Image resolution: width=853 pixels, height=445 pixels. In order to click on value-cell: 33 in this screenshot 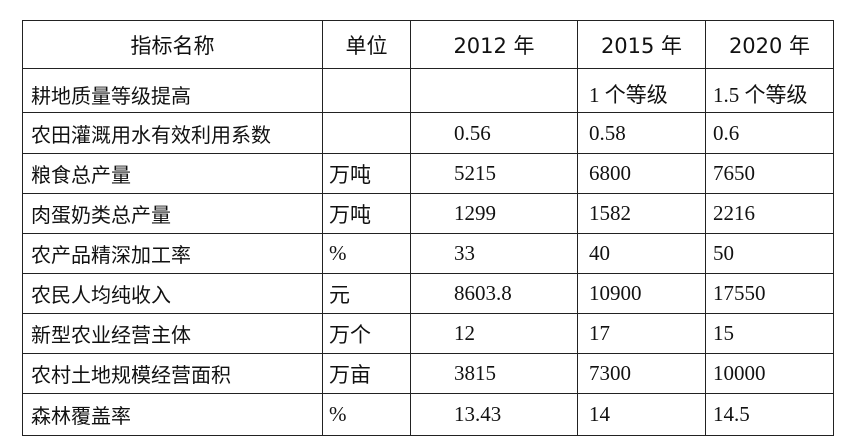, I will do `click(494, 253)`.